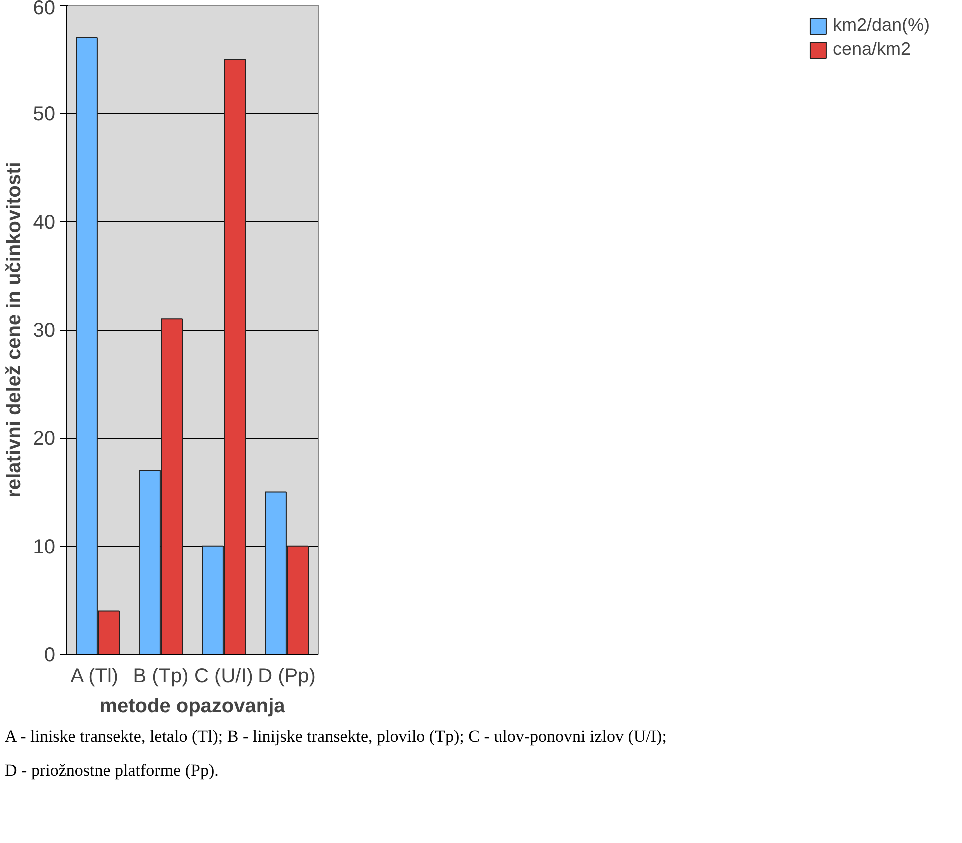  Describe the element at coordinates (161, 677) in the screenshot. I see `x-tick-label: B (Tp)` at that location.